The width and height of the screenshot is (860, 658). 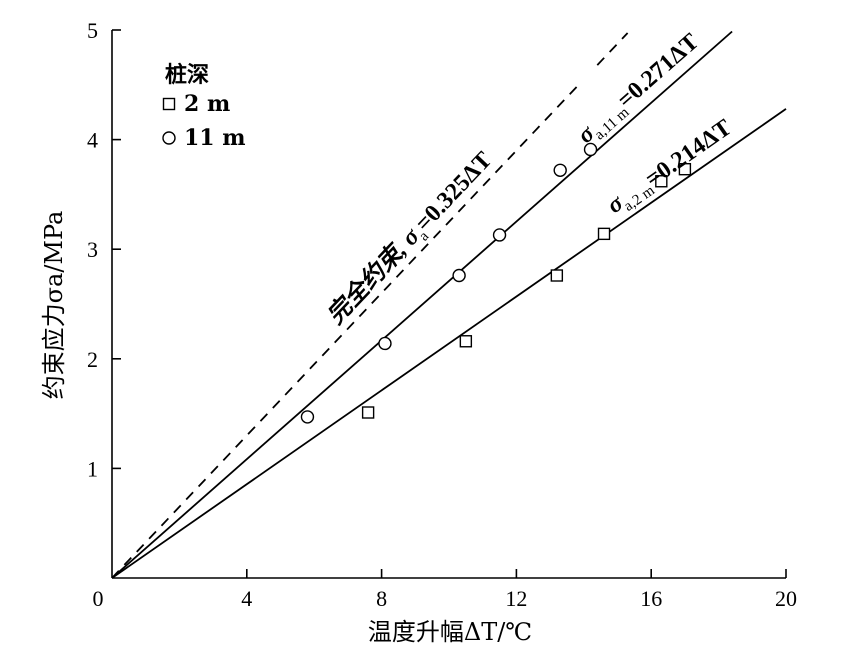 What do you see at coordinates (54, 305) in the screenshot?
I see `y-axis-title: 约束应力σa/MPa` at bounding box center [54, 305].